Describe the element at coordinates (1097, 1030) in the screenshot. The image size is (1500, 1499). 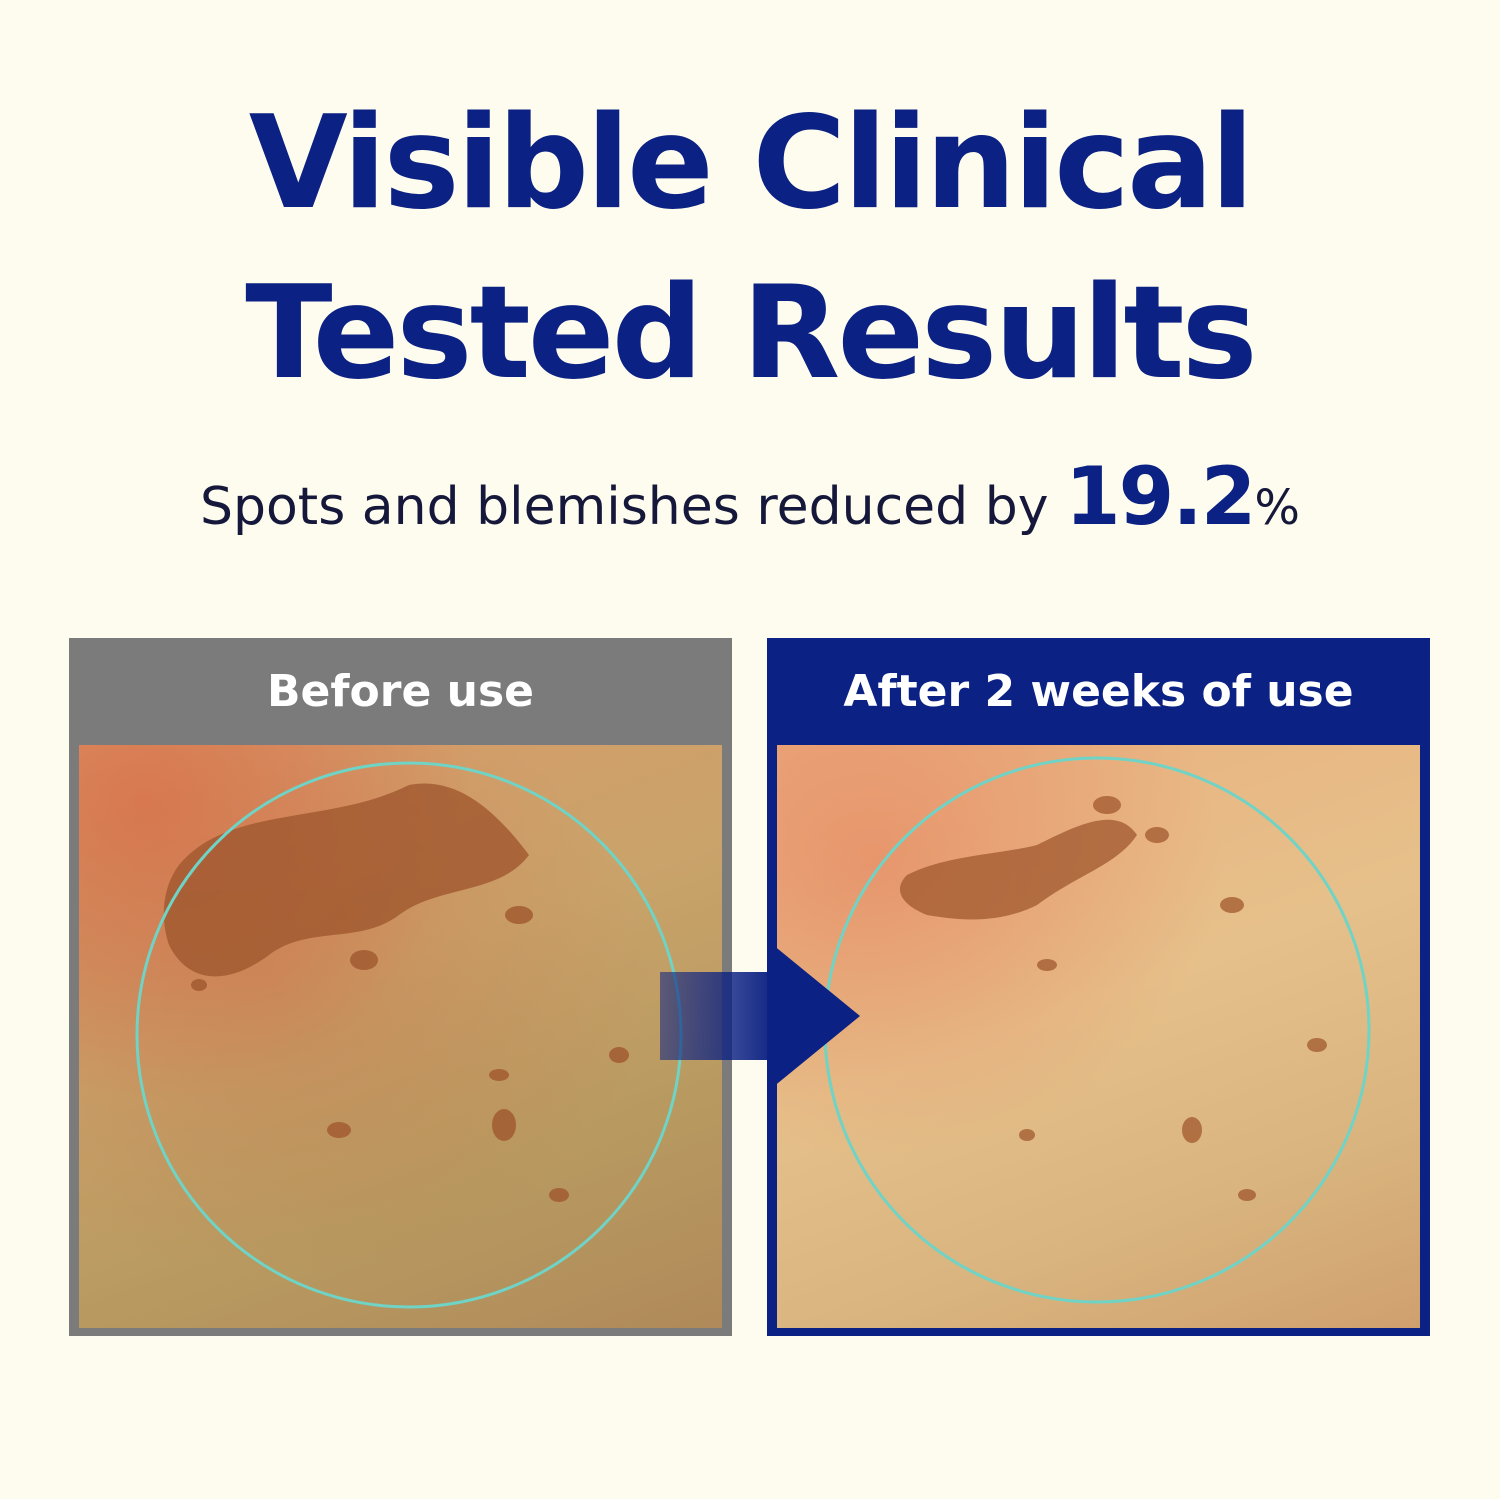
I see `after-spots-overlay` at that location.